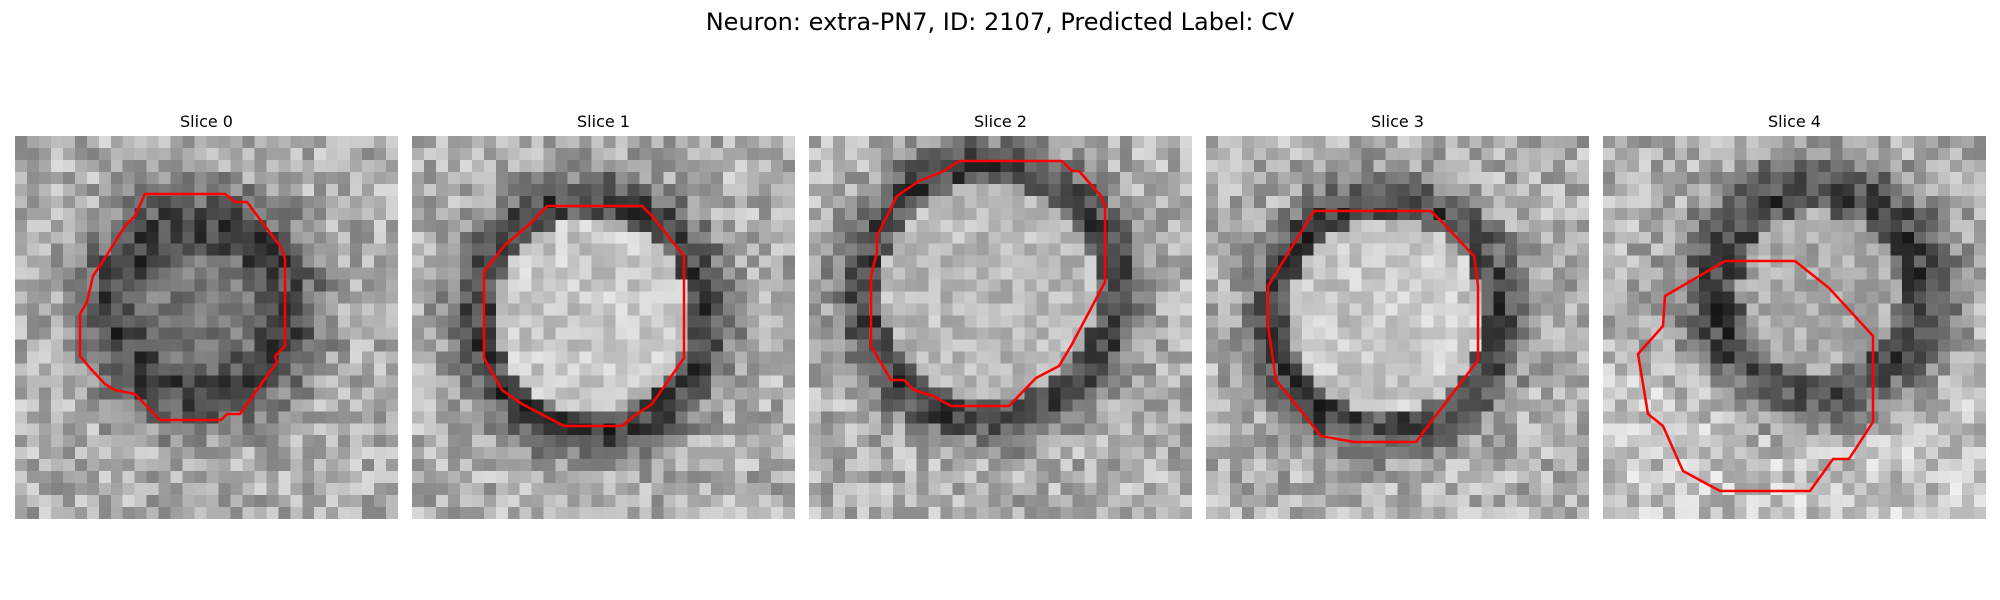  I want to click on slice-title: Slice 2, so click(1000, 121).